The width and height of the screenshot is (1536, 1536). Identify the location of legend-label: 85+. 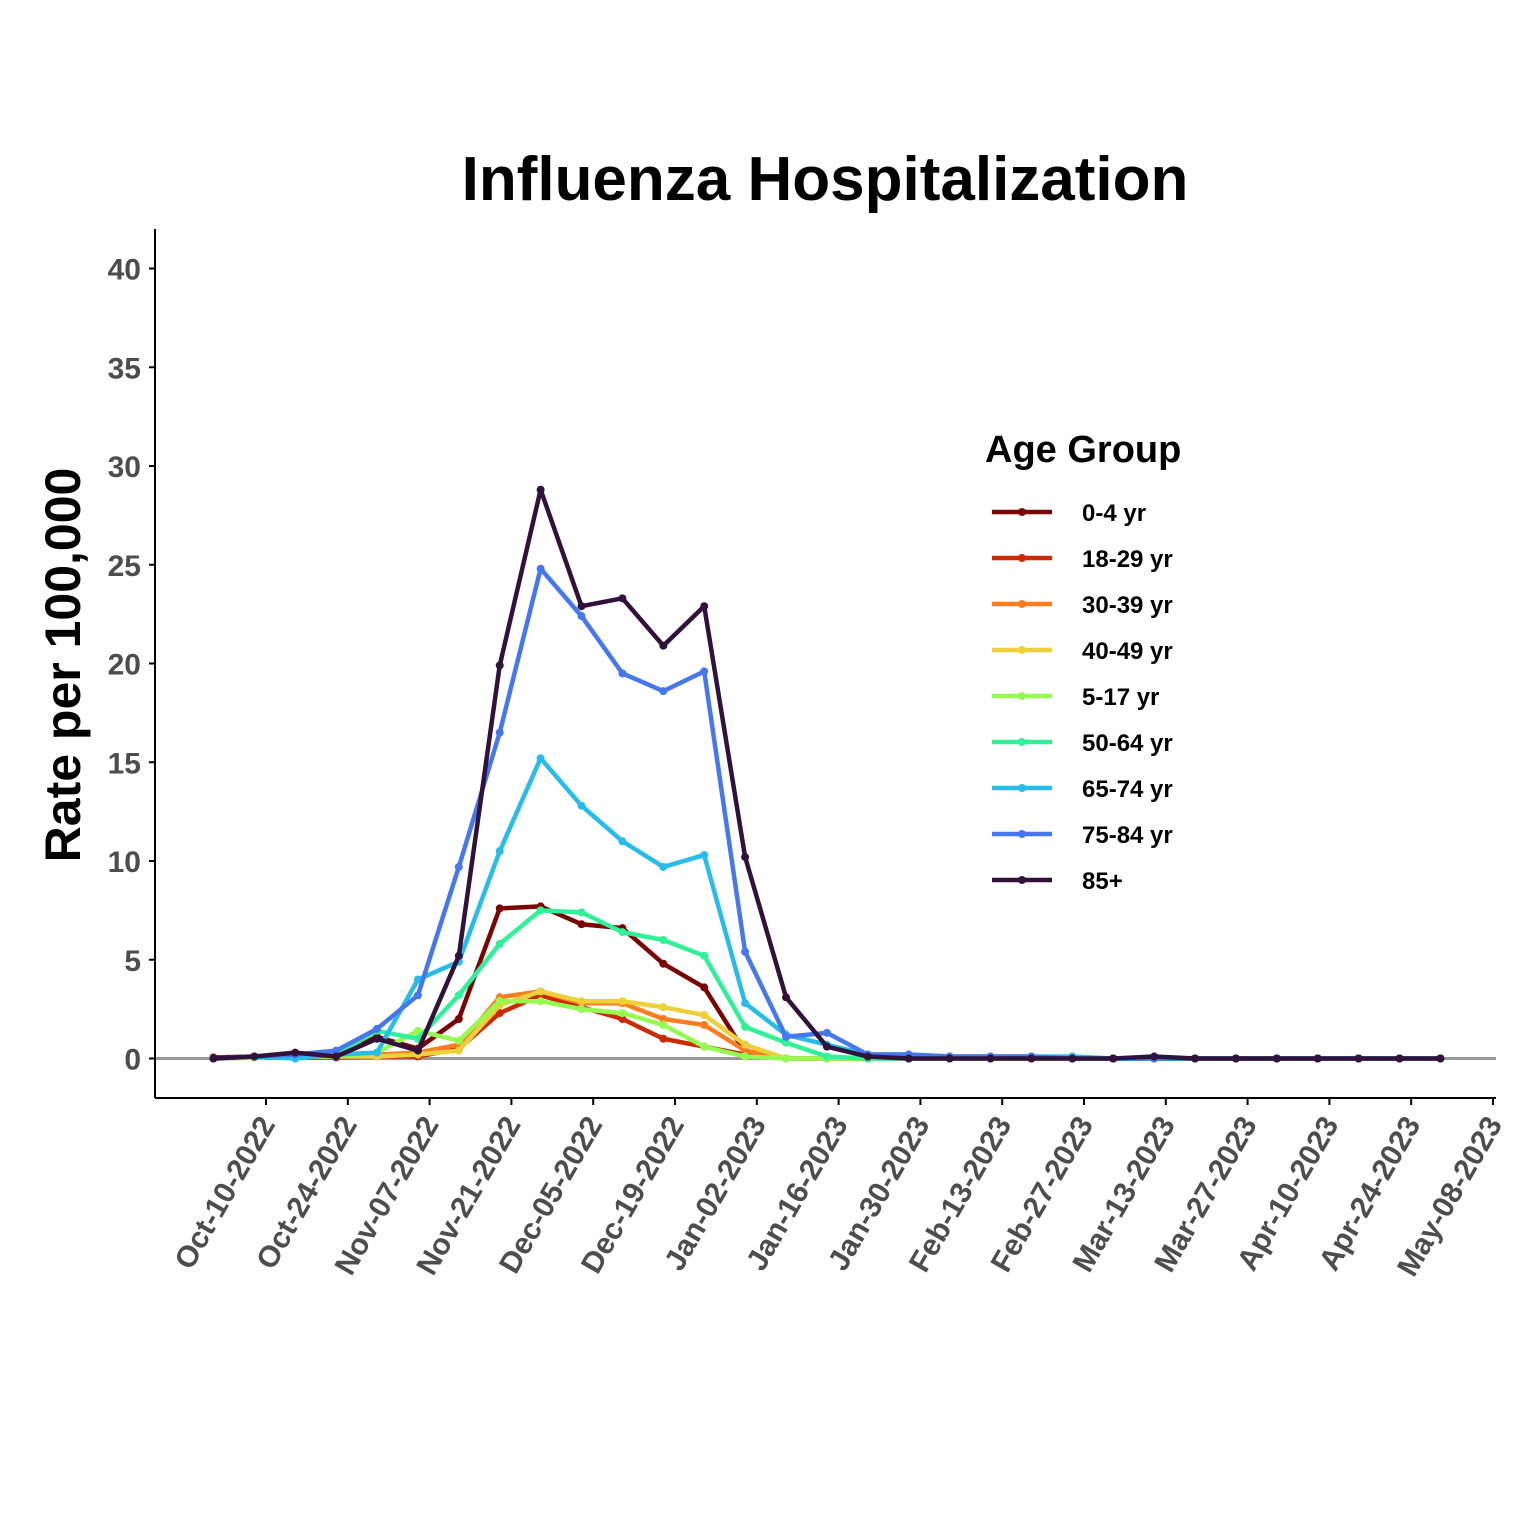
(1102, 881).